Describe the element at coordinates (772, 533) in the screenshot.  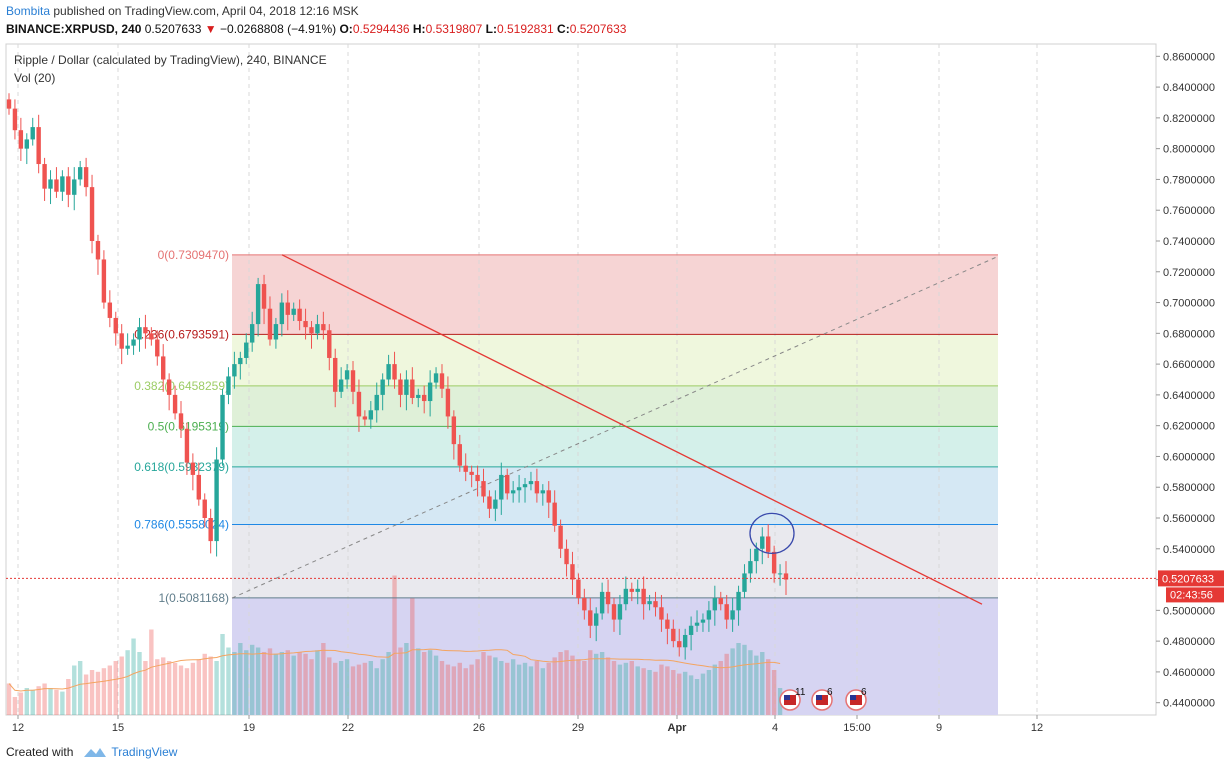
I see `highlight-ellipse` at that location.